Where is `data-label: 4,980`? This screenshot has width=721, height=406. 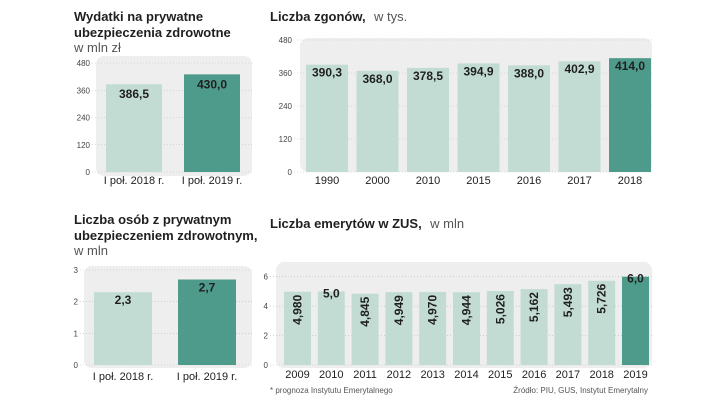 data-label: 4,980 is located at coordinates (298, 309).